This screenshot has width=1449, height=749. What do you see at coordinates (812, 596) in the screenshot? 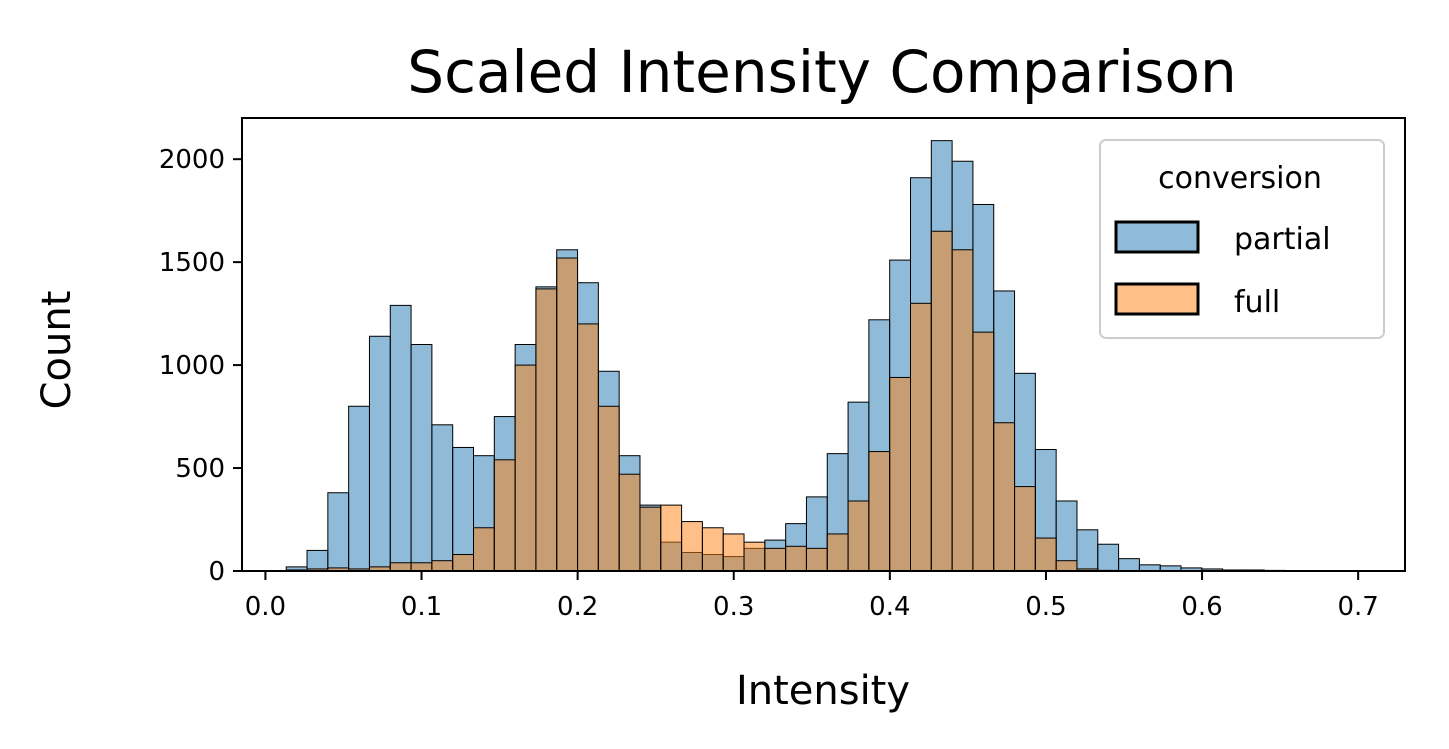
I see `x-axis-ticks: 0.0 0.1 0.2 0.3 0.4 0.5 0.6 0.7` at bounding box center [812, 596].